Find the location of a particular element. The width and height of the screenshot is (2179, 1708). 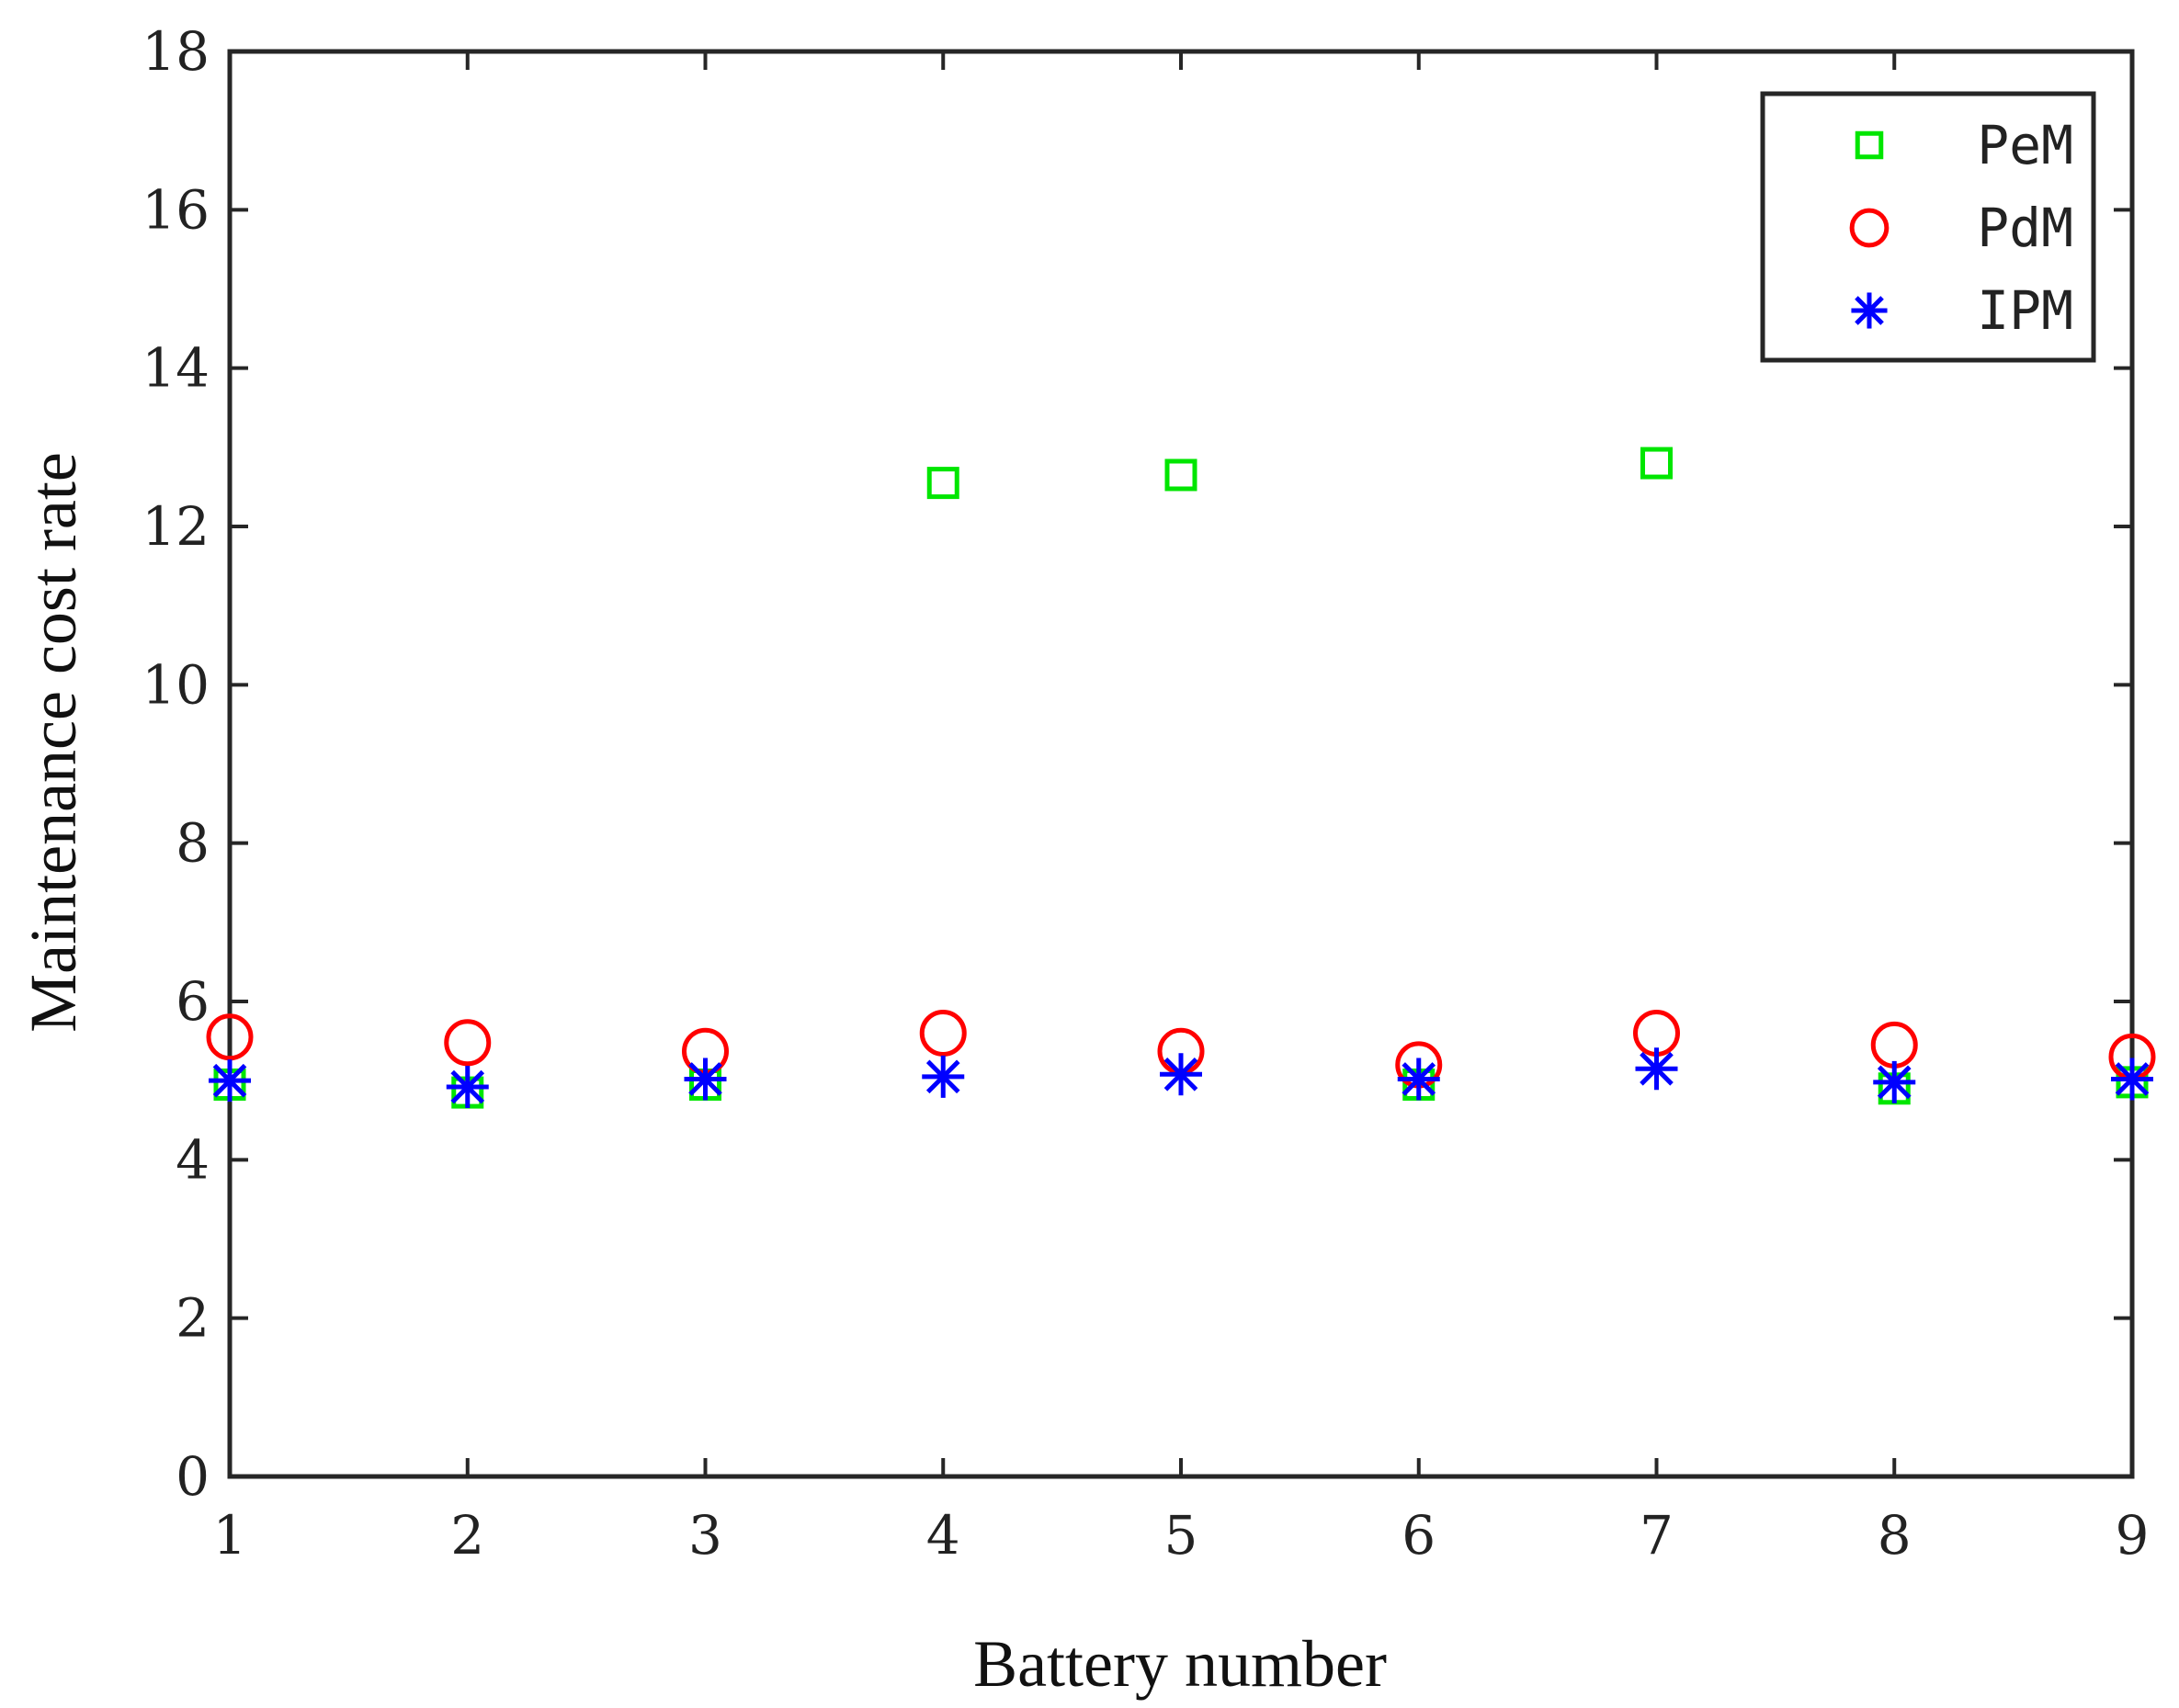

x-tick-label: 2 is located at coordinates (467, 1536).